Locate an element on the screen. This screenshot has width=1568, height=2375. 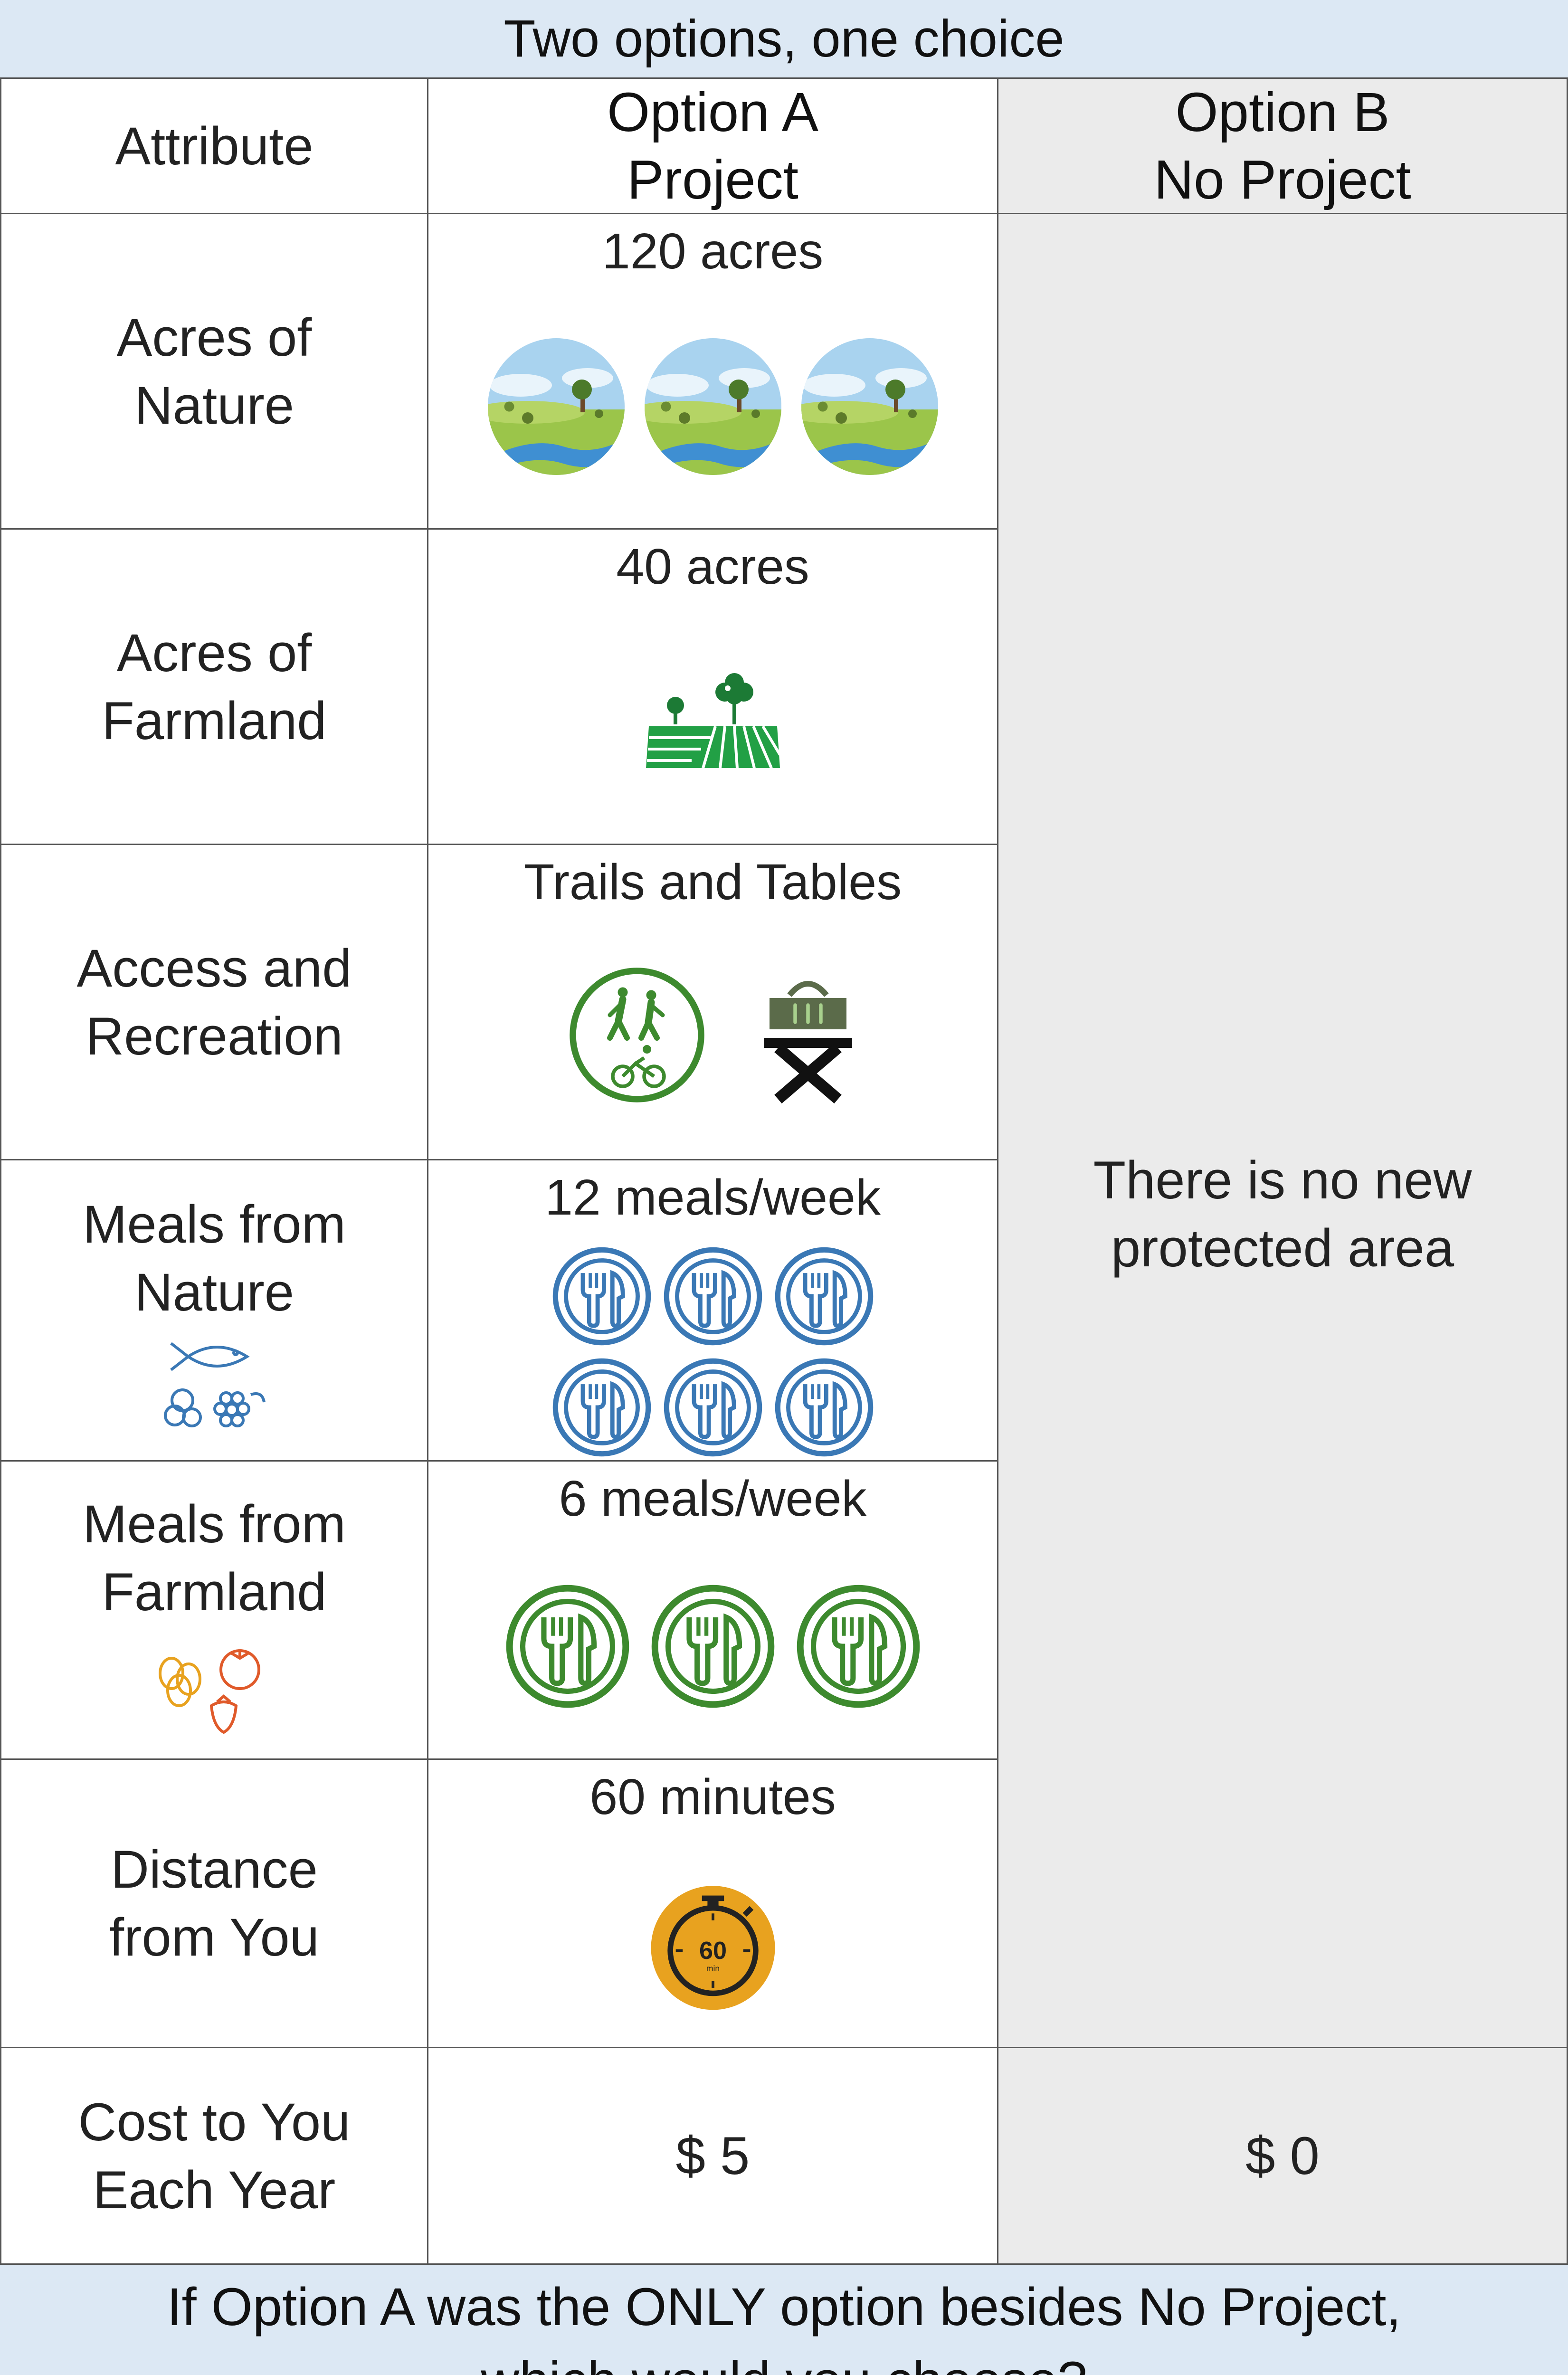
attribute-distance-from-you: Distance from You is located at coordinates (214, 1903).